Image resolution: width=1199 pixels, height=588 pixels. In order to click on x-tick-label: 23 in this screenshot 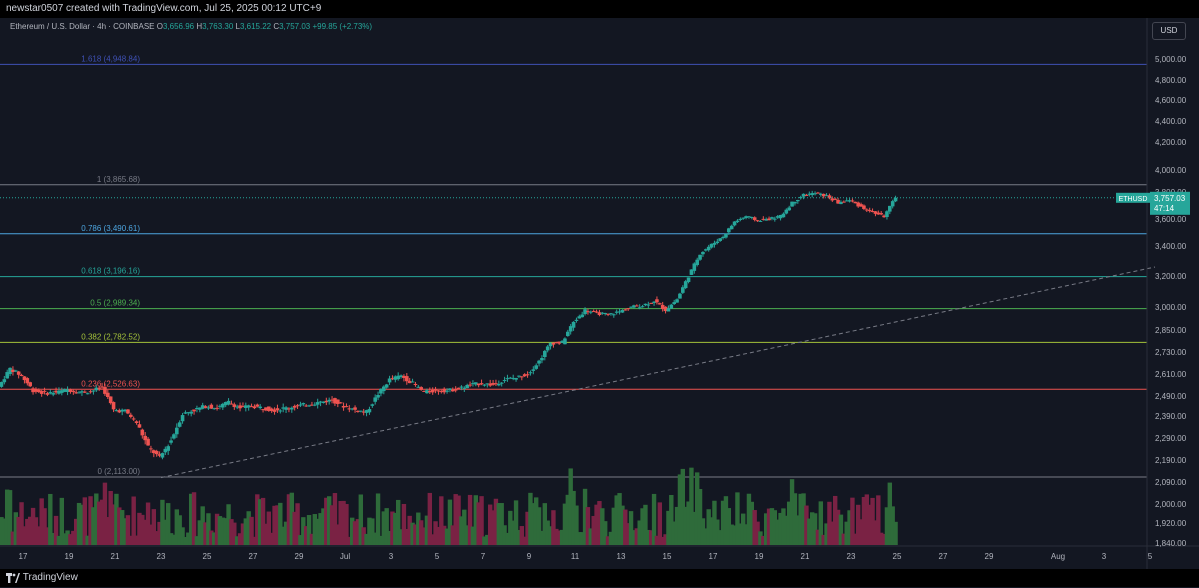, I will do `click(851, 556)`.